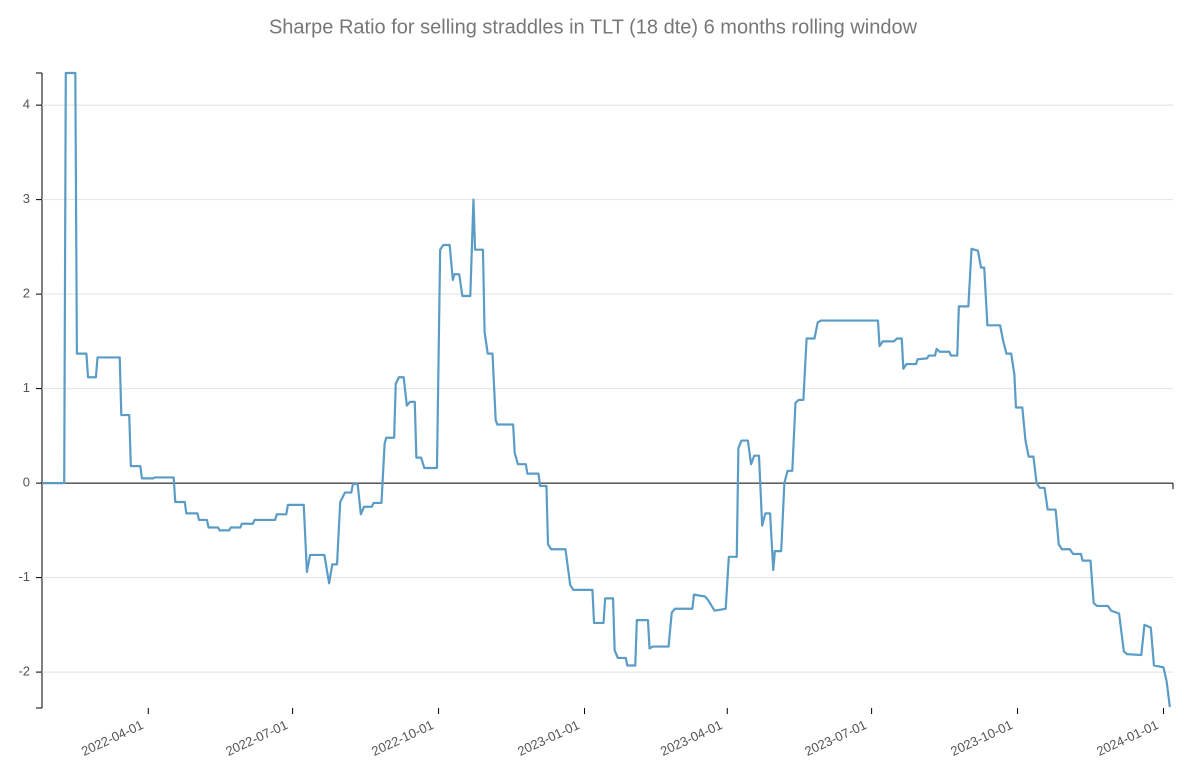 This screenshot has height=781, width=1186. What do you see at coordinates (548, 738) in the screenshot?
I see `x-tick-label: 2023-01-01` at bounding box center [548, 738].